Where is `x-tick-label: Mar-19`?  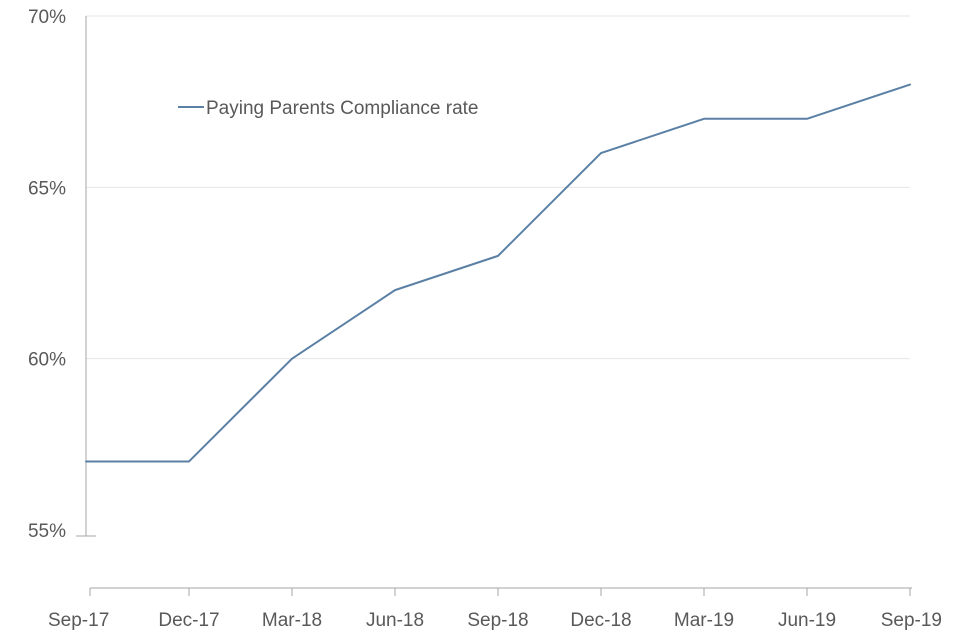
x-tick-label: Mar-19 is located at coordinates (704, 620).